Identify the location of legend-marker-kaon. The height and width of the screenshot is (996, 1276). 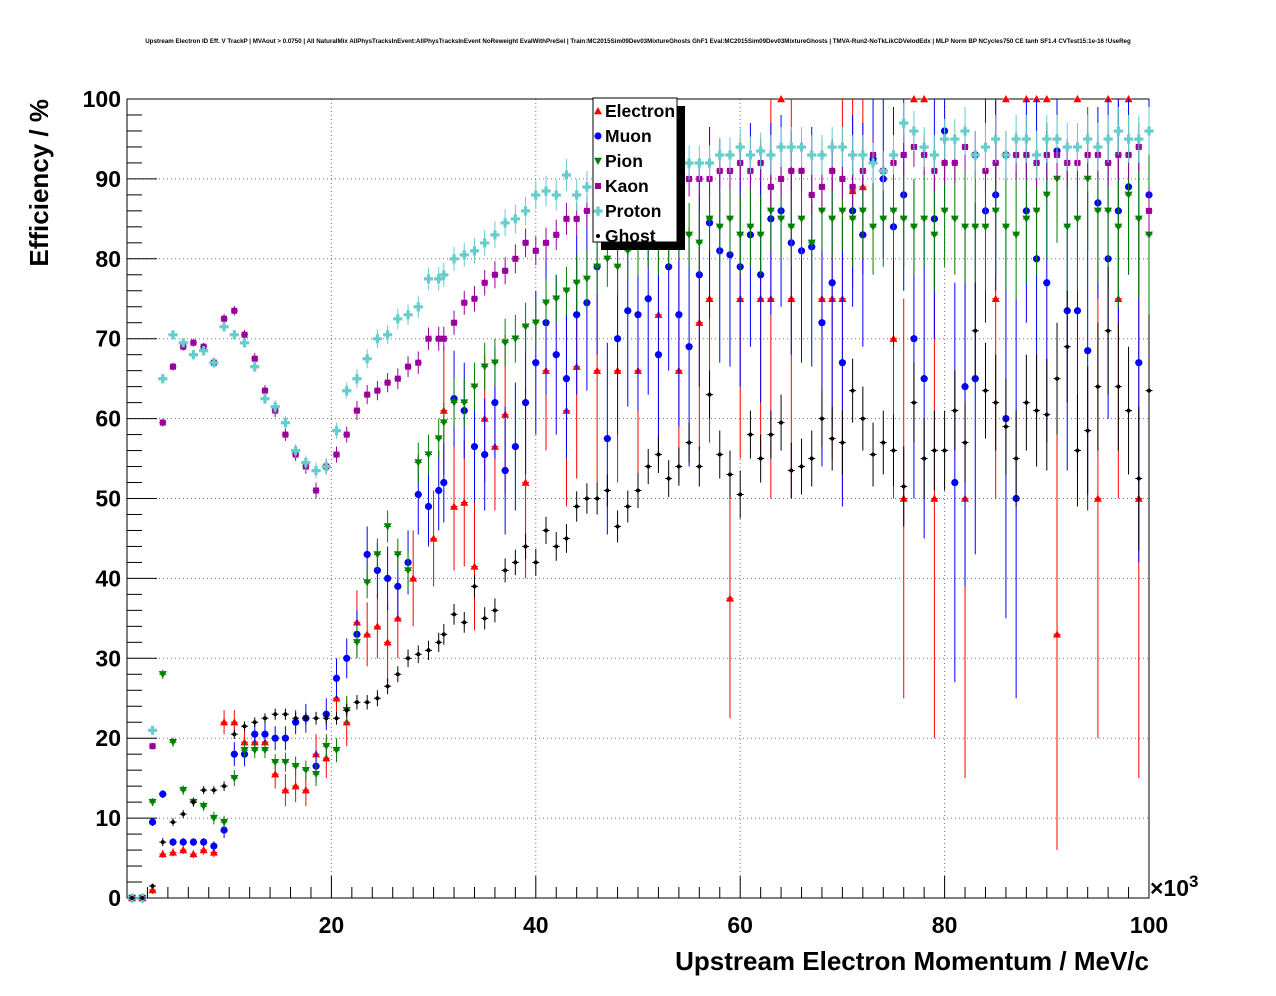
(598, 186).